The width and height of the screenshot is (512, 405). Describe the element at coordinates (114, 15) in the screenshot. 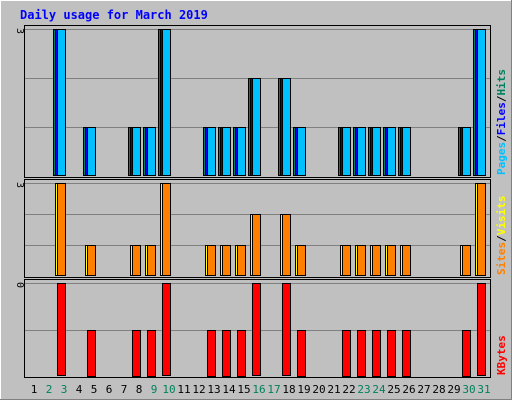

I see `chart-title: Daily usage for March 2019` at that location.